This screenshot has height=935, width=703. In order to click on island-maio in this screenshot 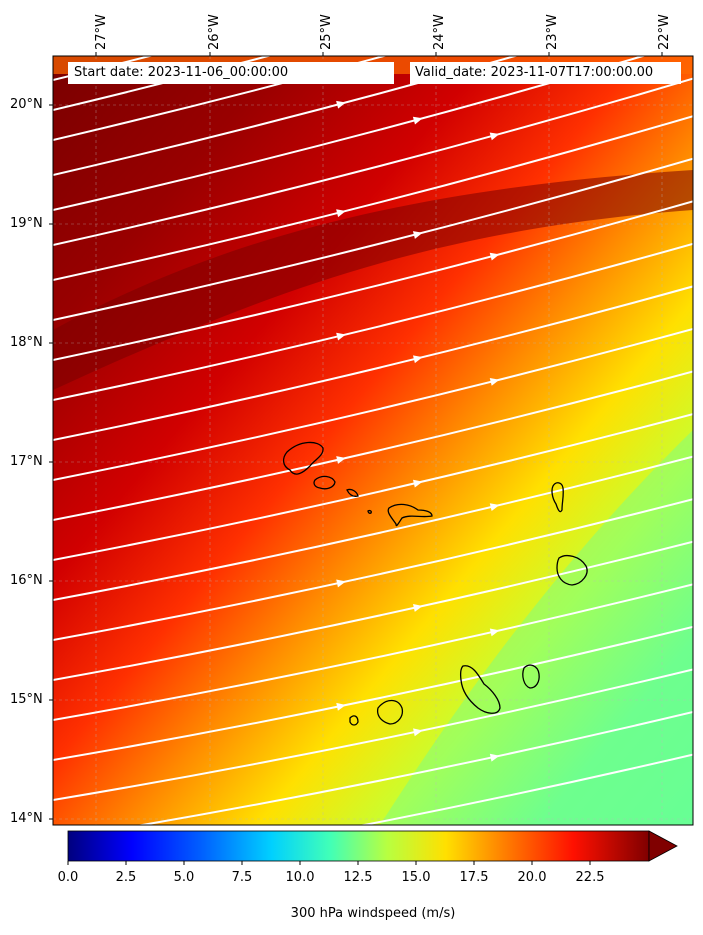, I will do `click(531, 676)`.